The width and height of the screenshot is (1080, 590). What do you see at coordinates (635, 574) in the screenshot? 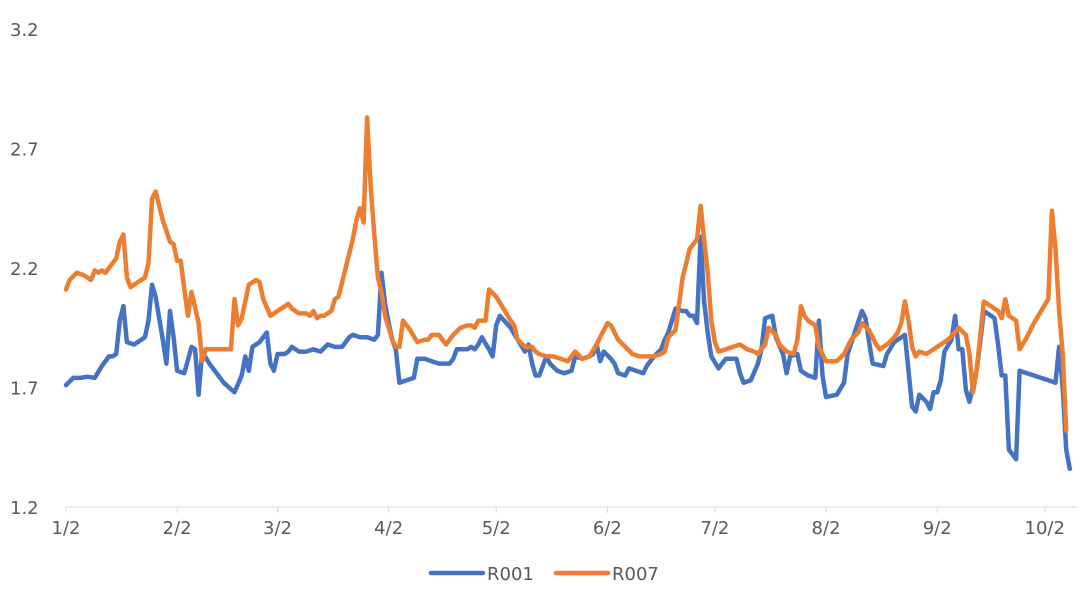
I see `legend-label-r007: R007` at bounding box center [635, 574].